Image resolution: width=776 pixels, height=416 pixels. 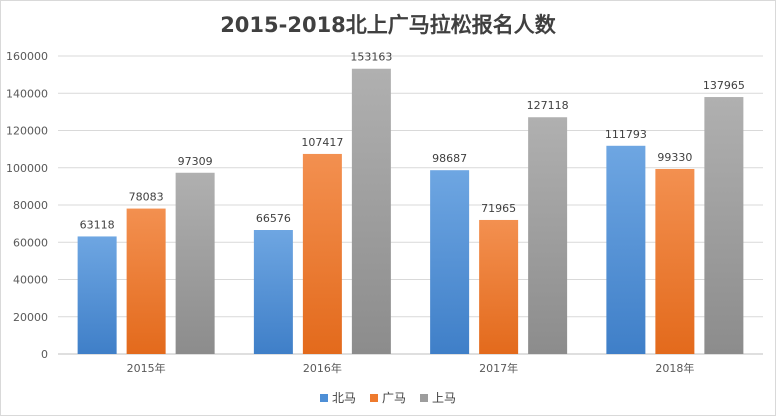 I want to click on data-label: 97309, so click(x=195, y=161).